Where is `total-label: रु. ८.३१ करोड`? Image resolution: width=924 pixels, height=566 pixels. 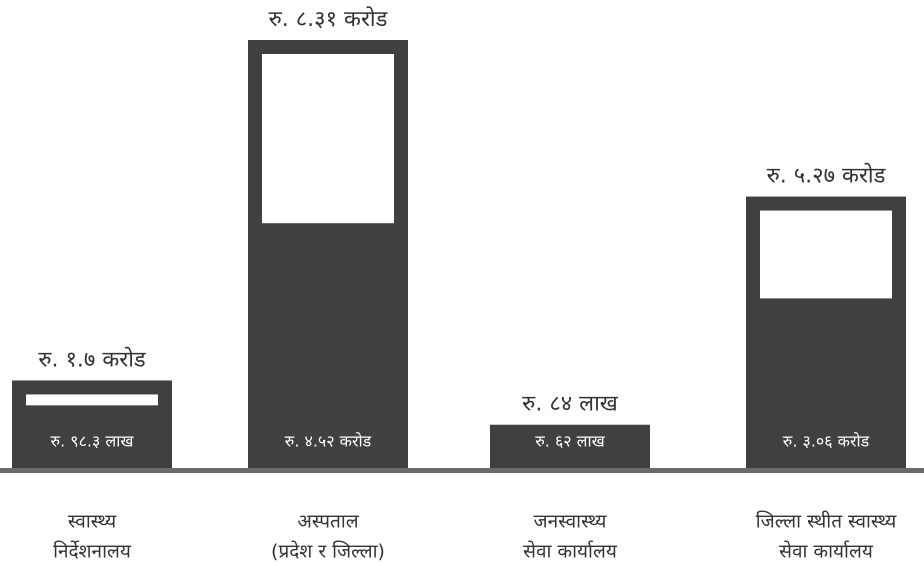 total-label: रु. ८.३१ करोड is located at coordinates (328, 19).